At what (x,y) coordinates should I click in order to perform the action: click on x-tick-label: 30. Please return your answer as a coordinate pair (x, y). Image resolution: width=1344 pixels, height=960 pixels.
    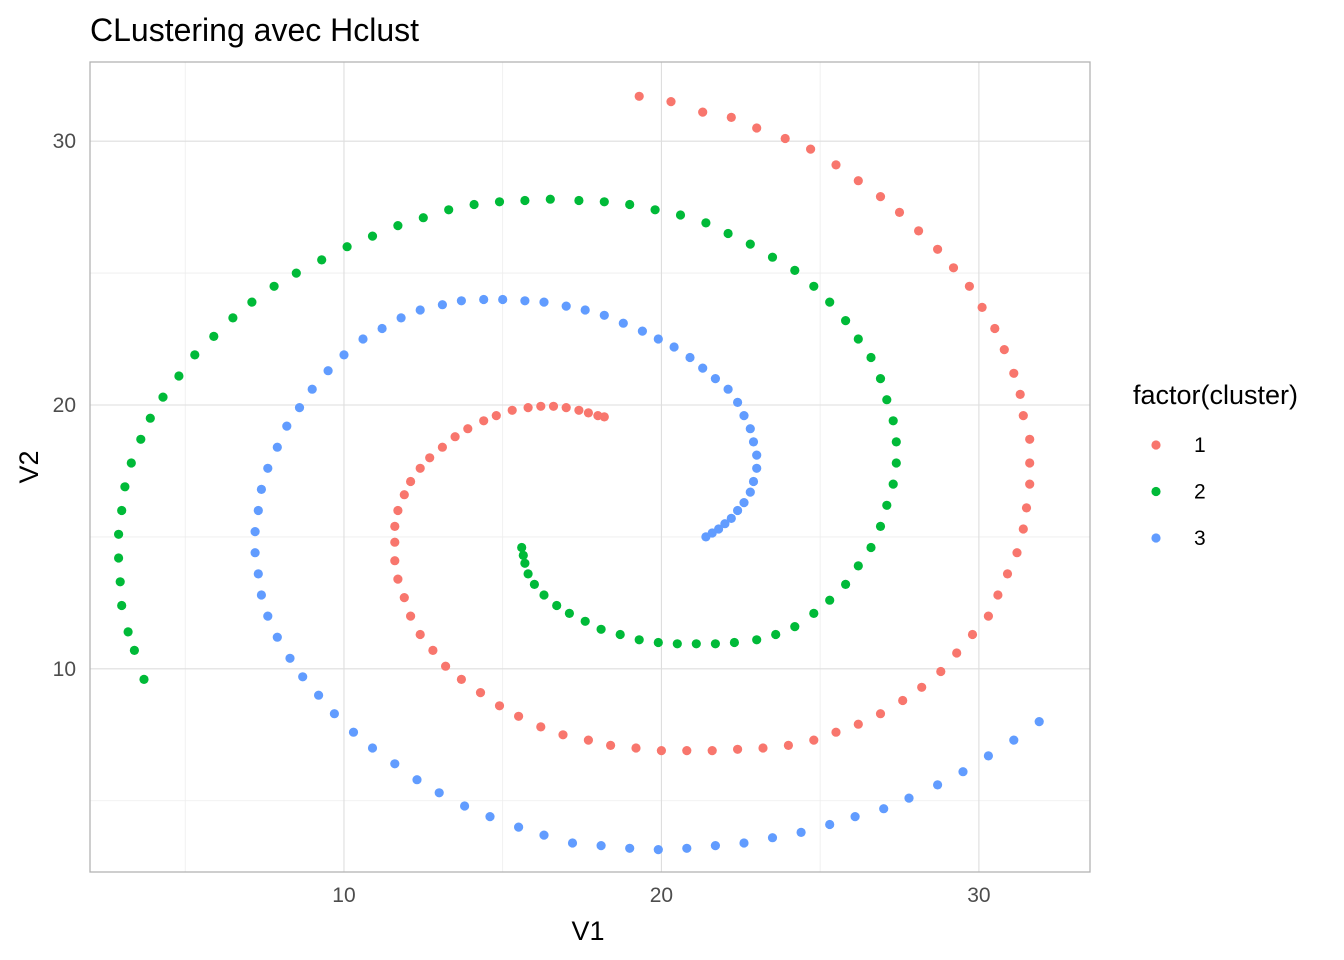
    Looking at the image, I should click on (978, 895).